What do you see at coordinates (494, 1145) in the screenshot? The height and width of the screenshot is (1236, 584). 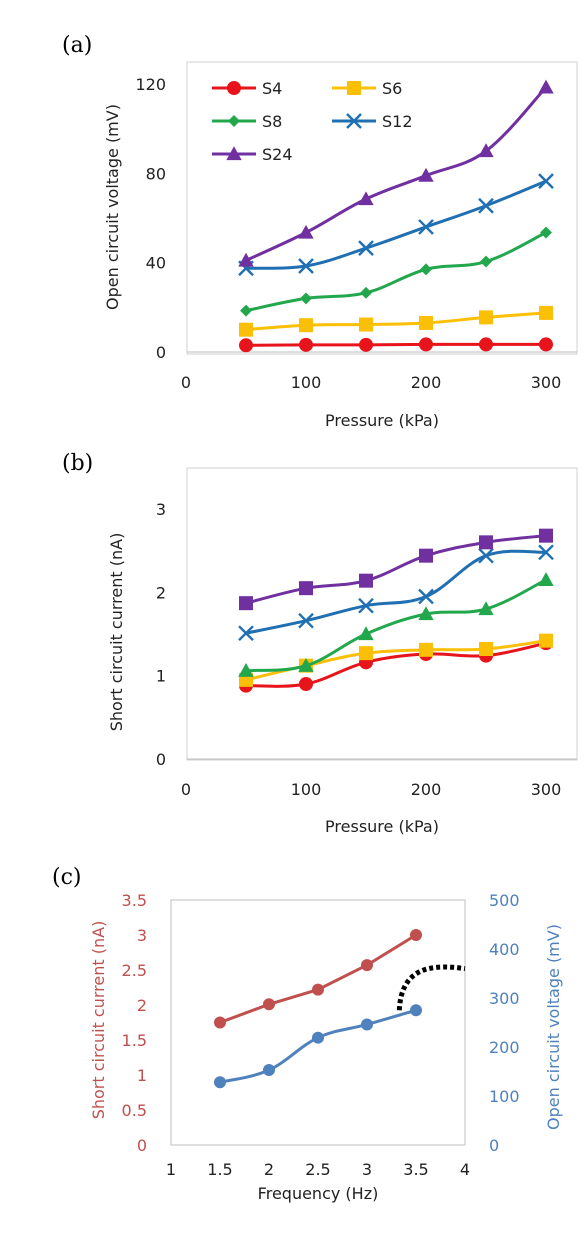 I see `y2-tick-label: 0` at bounding box center [494, 1145].